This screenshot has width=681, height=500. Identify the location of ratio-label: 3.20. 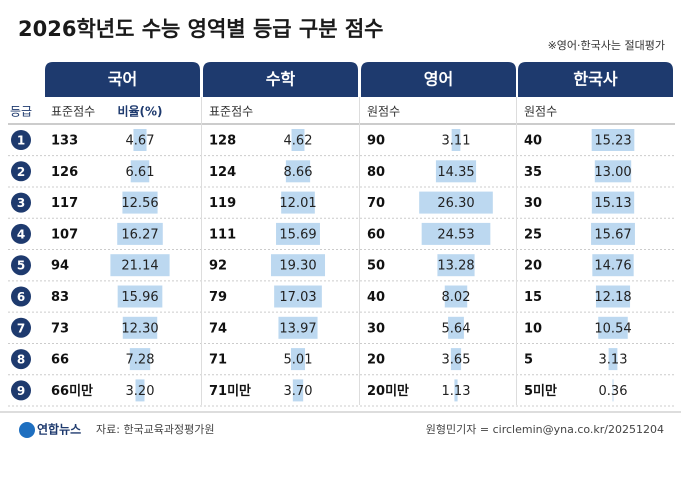
(140, 391).